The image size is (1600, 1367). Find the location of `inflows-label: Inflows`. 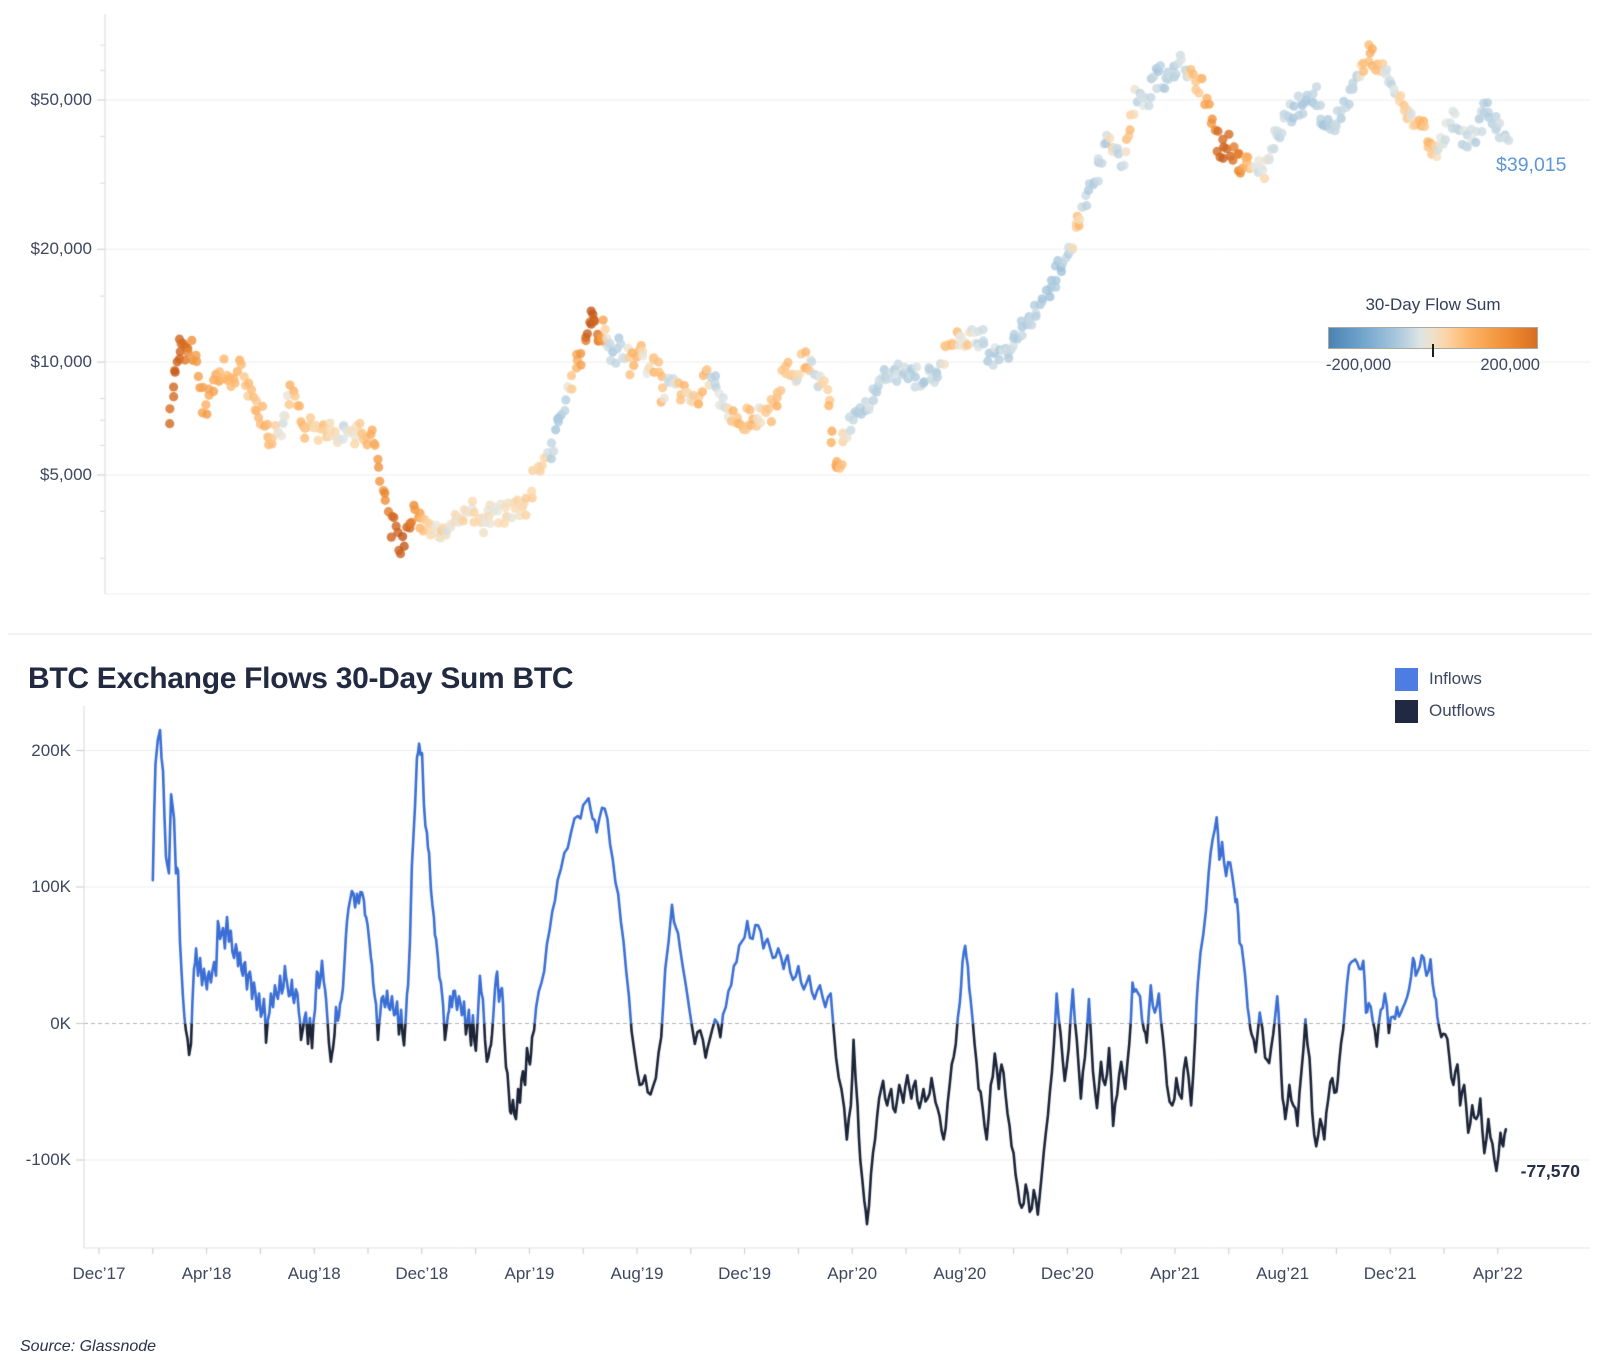

inflows-label: Inflows is located at coordinates (1455, 678).